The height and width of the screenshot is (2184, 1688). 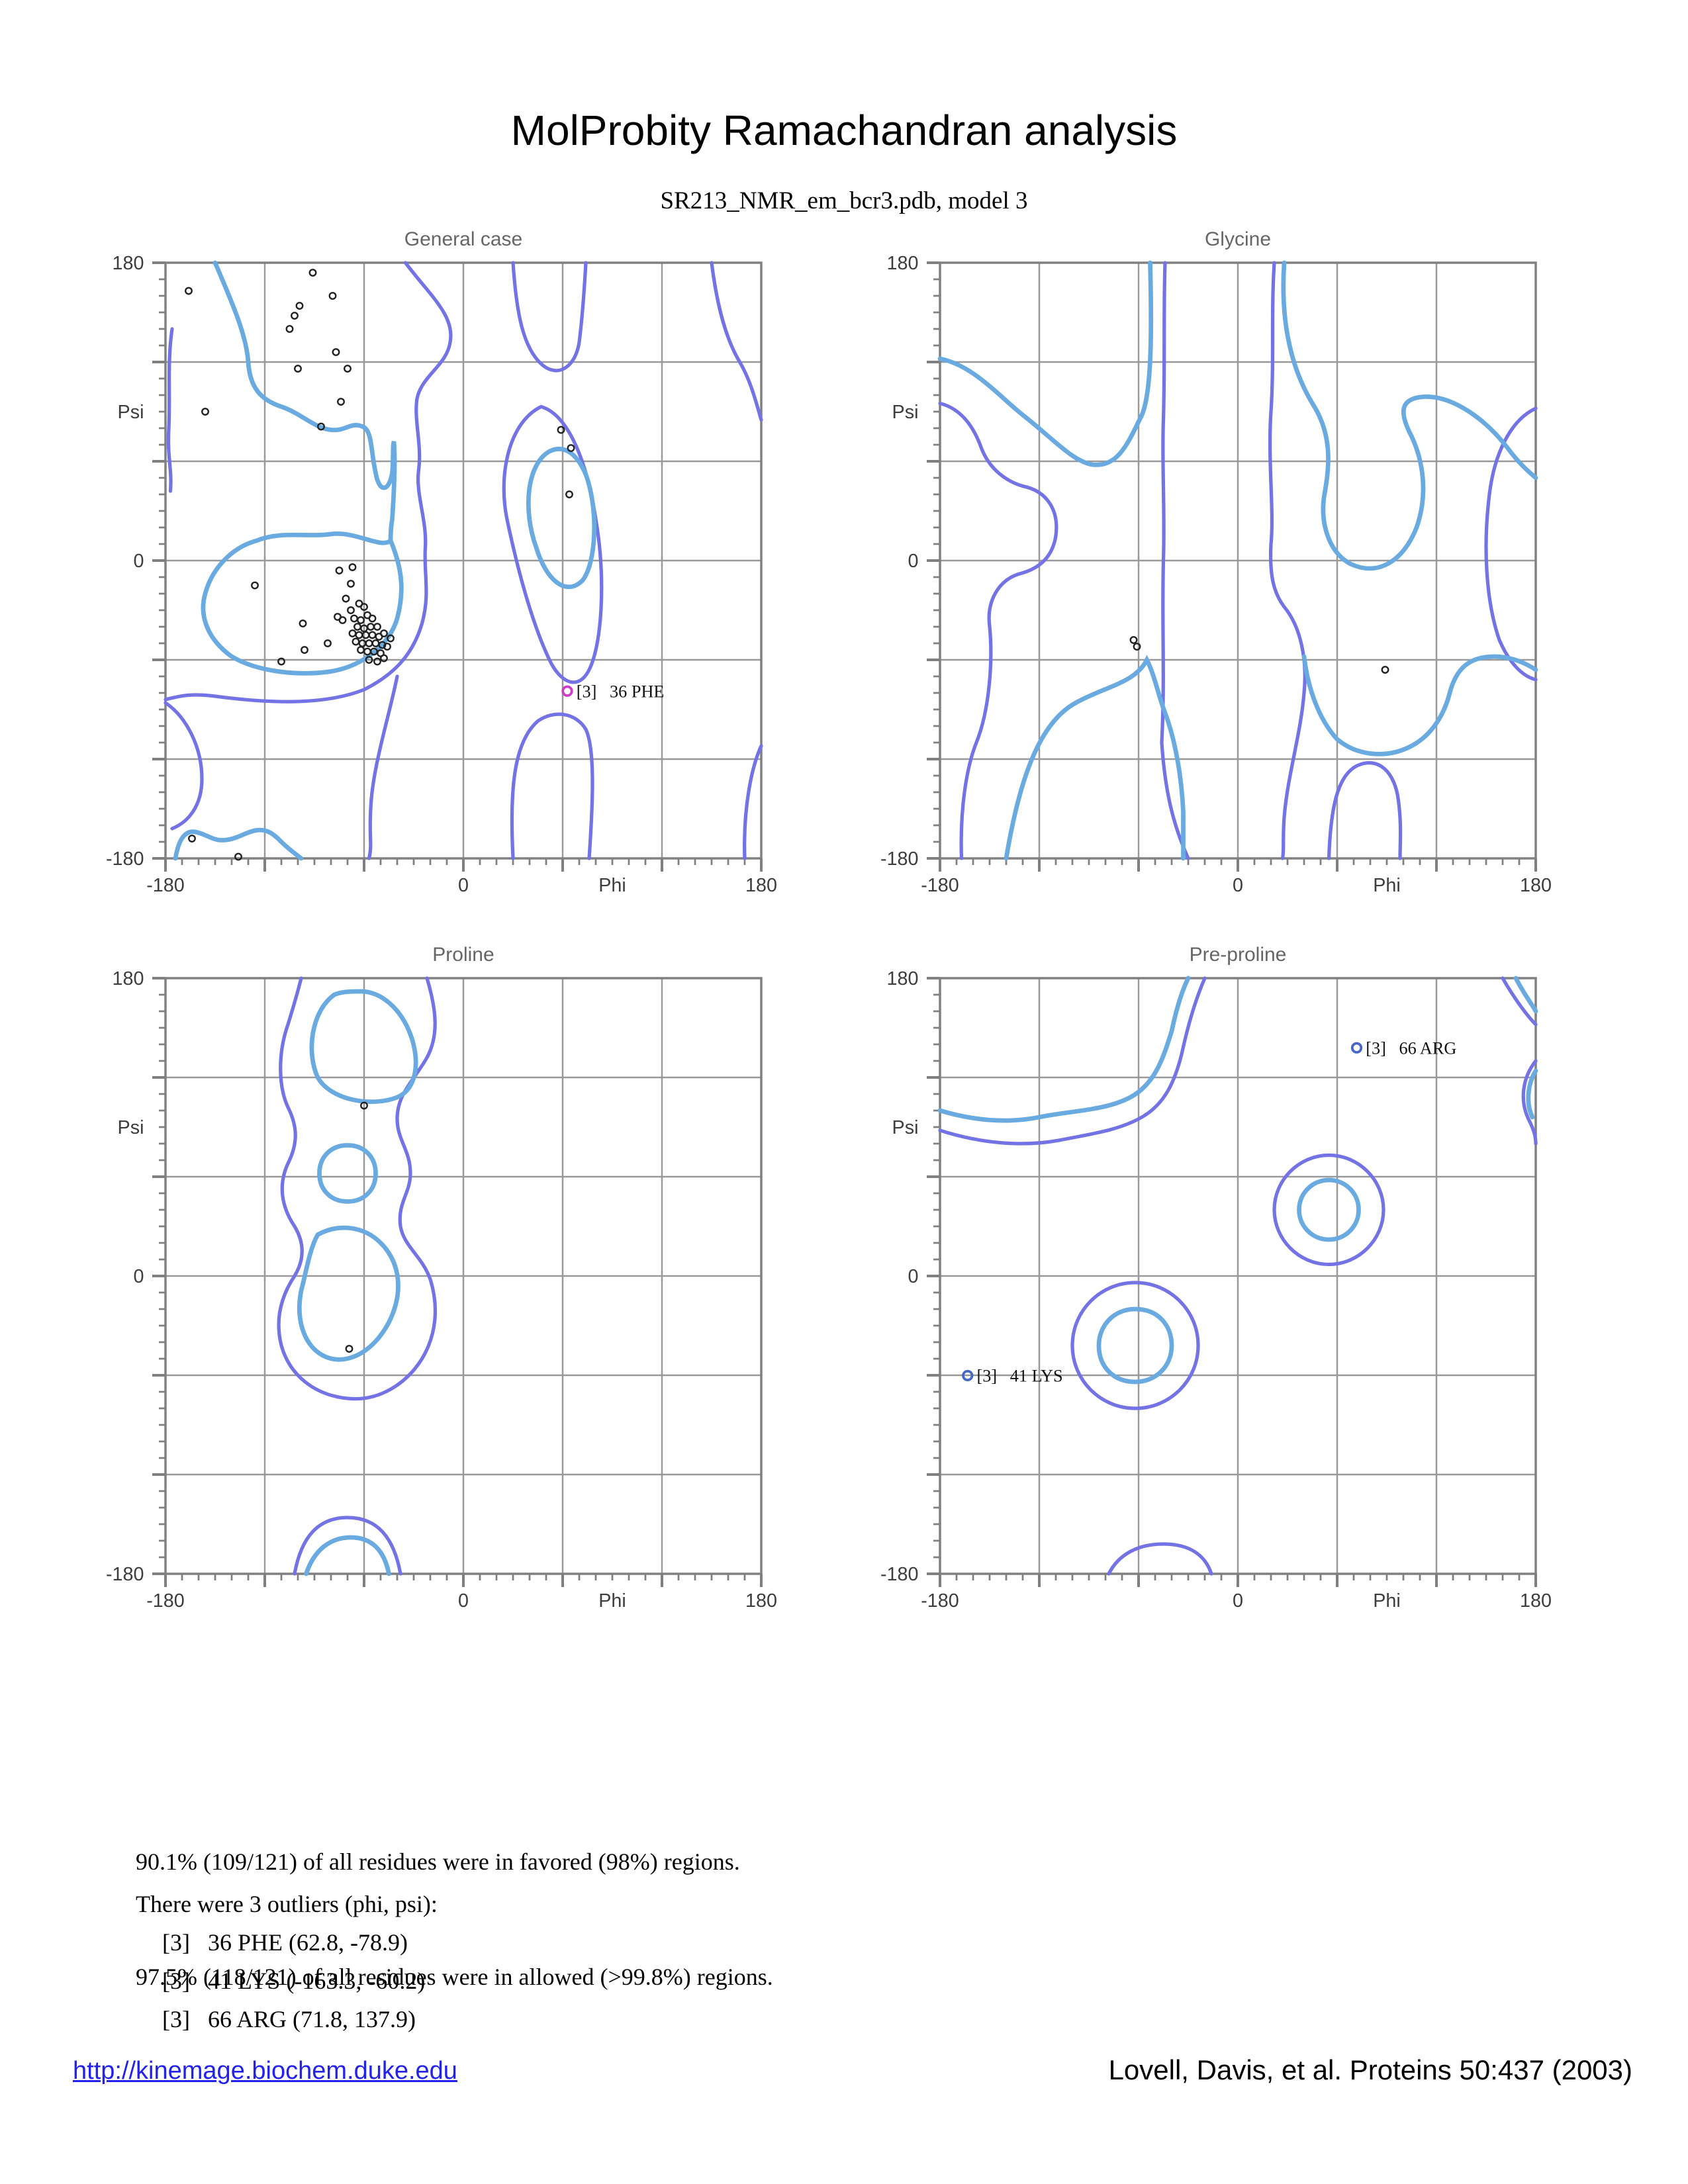 I want to click on page-title: MolProbity Ramachandran analysis, so click(x=844, y=130).